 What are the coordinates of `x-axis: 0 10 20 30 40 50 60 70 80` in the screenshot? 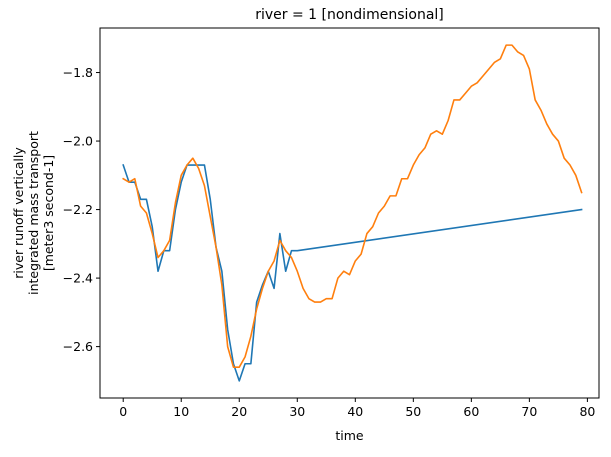 It's located at (357, 408).